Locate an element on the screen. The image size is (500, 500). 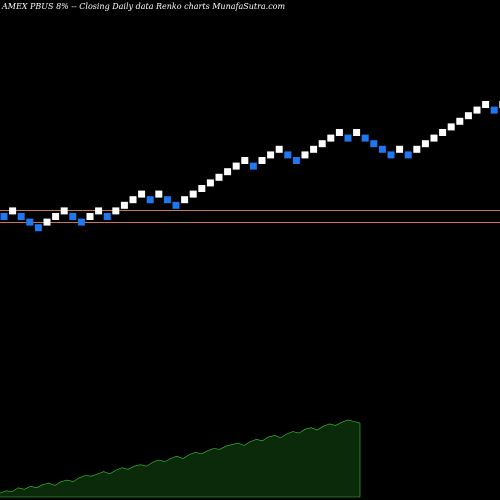
area-fill is located at coordinates (180, 458).